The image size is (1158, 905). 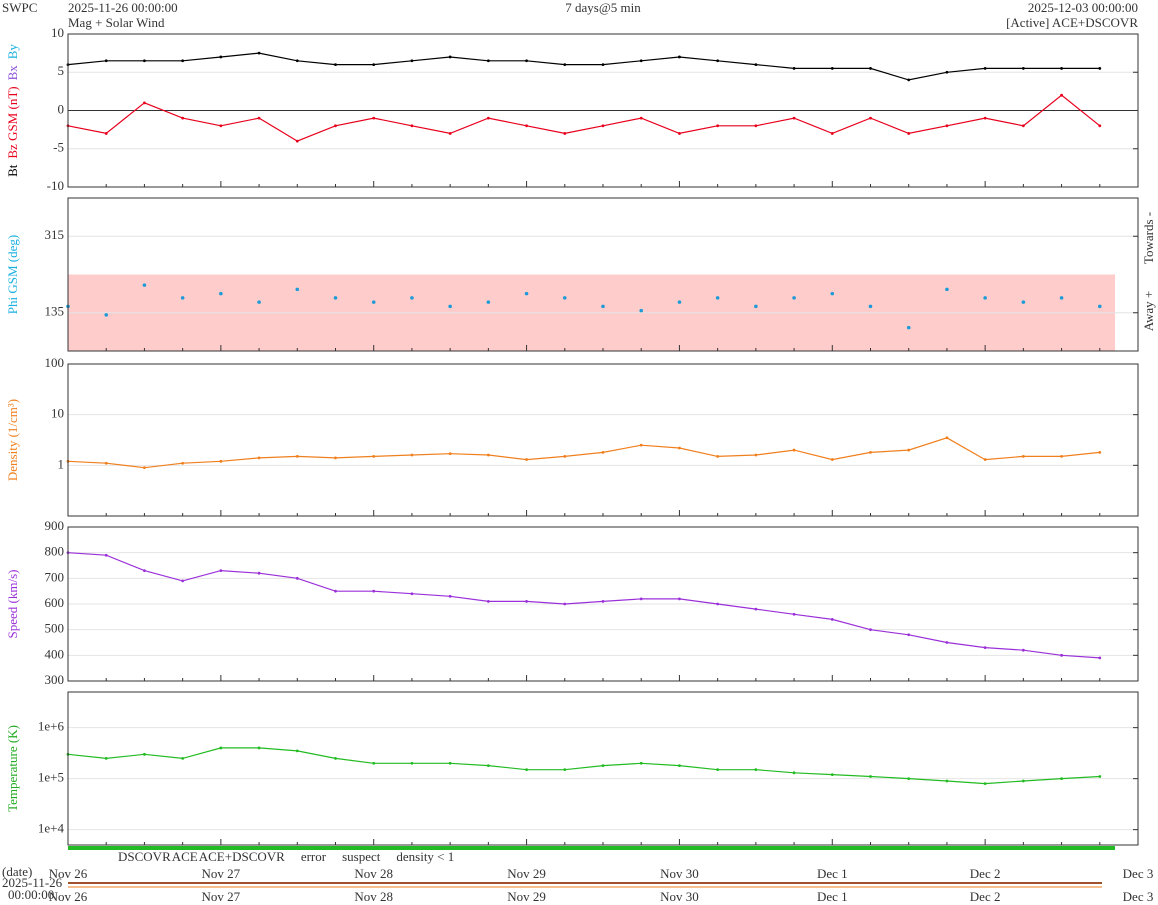 I want to click on legend-item: density < 1, so click(x=425, y=856).